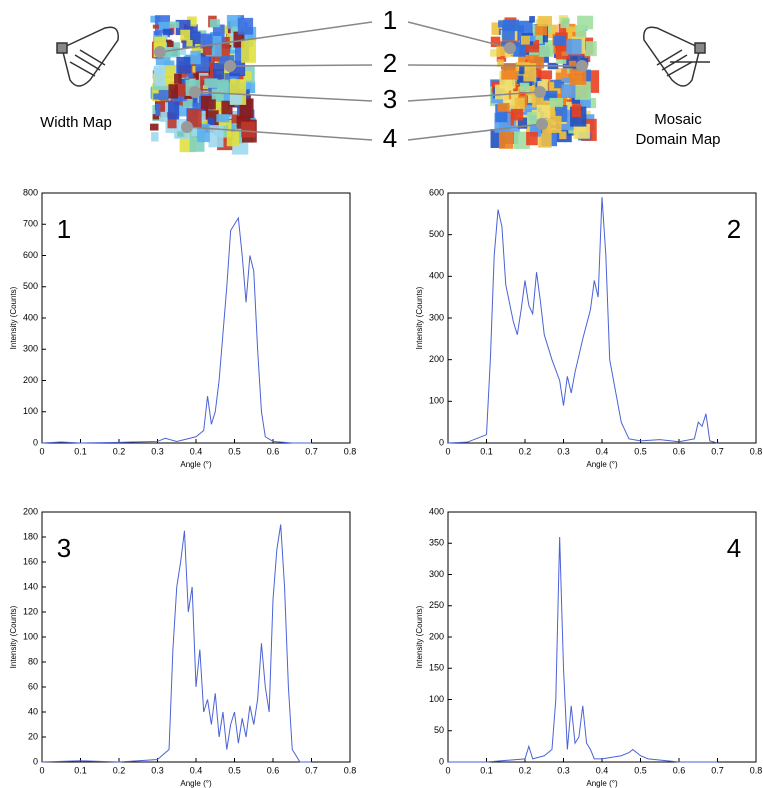 This screenshot has width=763, height=788. What do you see at coordinates (676, 56) in the screenshot?
I see `mosaic-map-icon` at bounding box center [676, 56].